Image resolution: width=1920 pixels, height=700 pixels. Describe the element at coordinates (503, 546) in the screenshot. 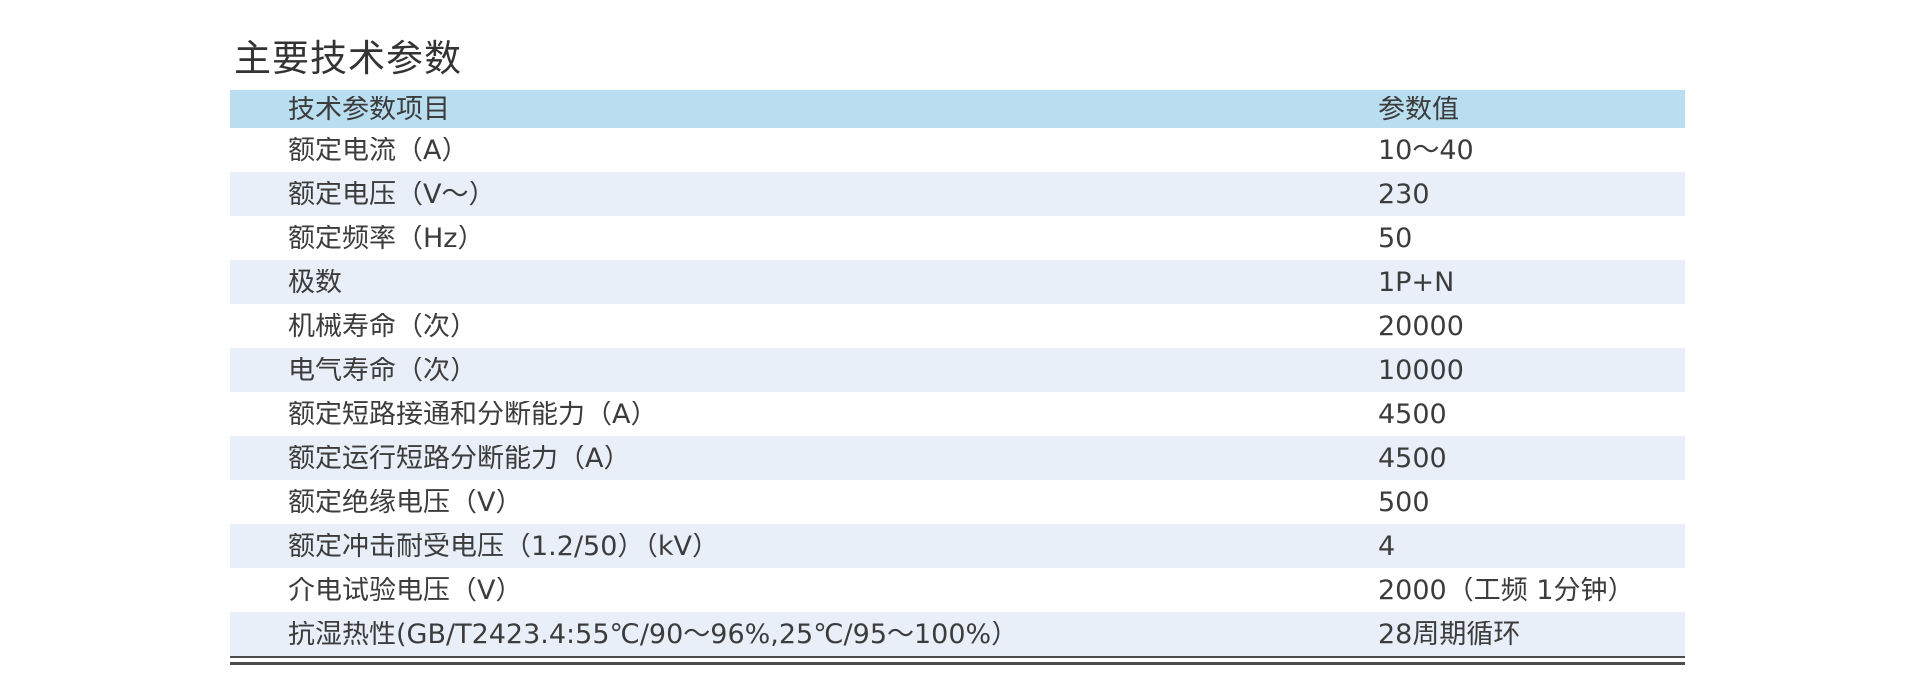

I see `param-name: 额定冲击耐受电压（1.2/50）（kV）` at that location.